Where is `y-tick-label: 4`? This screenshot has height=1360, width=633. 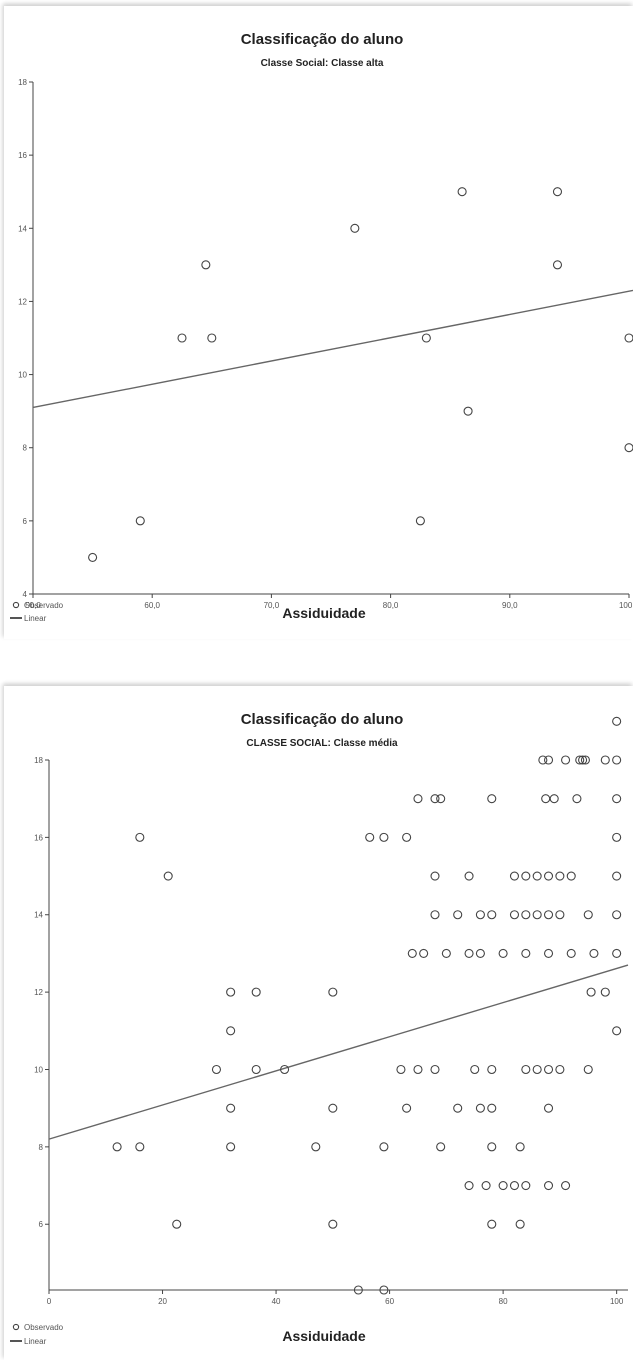
y-tick-label: 4 is located at coordinates (25, 594).